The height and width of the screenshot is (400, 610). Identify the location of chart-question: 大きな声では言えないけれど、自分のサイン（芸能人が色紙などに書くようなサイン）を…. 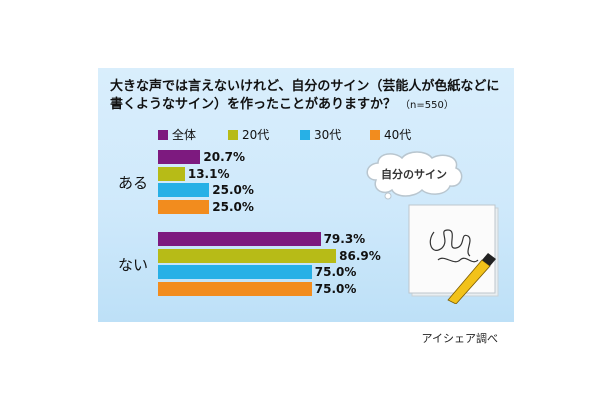
(310, 96).